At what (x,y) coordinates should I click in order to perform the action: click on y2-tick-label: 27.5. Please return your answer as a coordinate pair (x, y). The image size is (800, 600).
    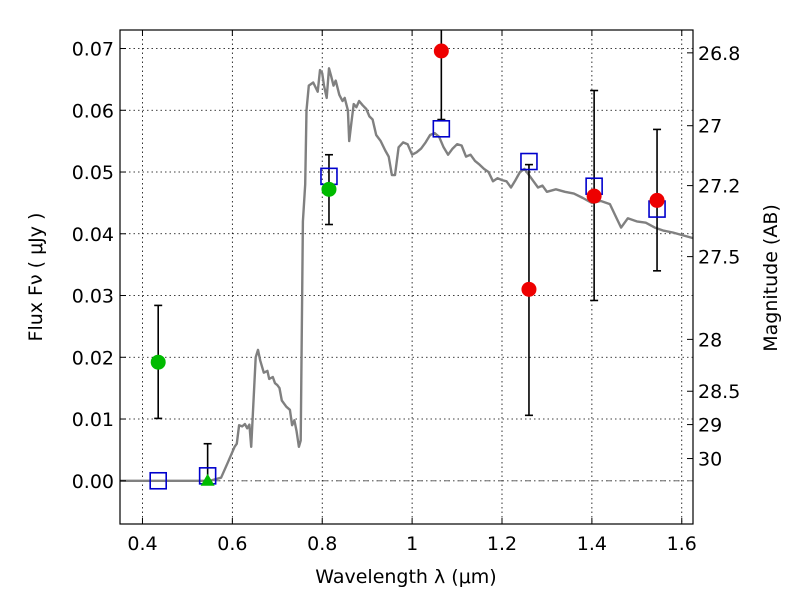
    Looking at the image, I should click on (719, 258).